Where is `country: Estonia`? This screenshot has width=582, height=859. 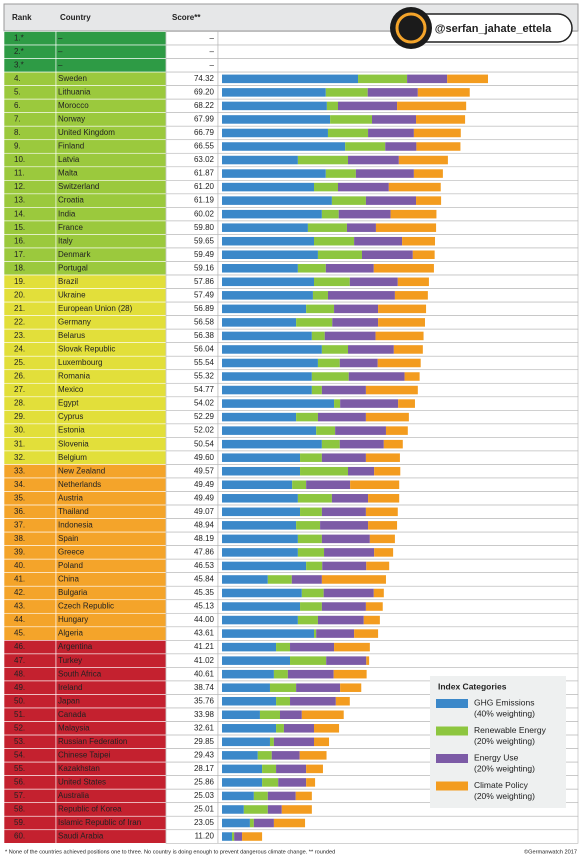 country: Estonia is located at coordinates (71, 430).